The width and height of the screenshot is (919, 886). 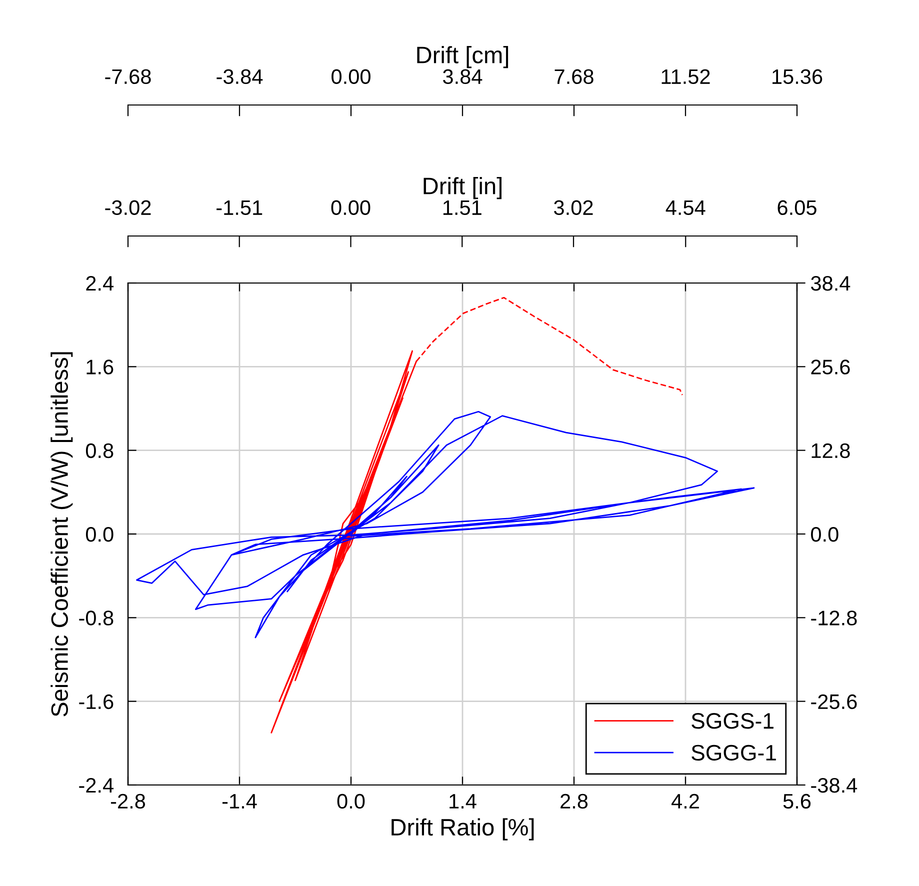 What do you see at coordinates (96, 618) in the screenshot?
I see `y-tick-label: -0.8` at bounding box center [96, 618].